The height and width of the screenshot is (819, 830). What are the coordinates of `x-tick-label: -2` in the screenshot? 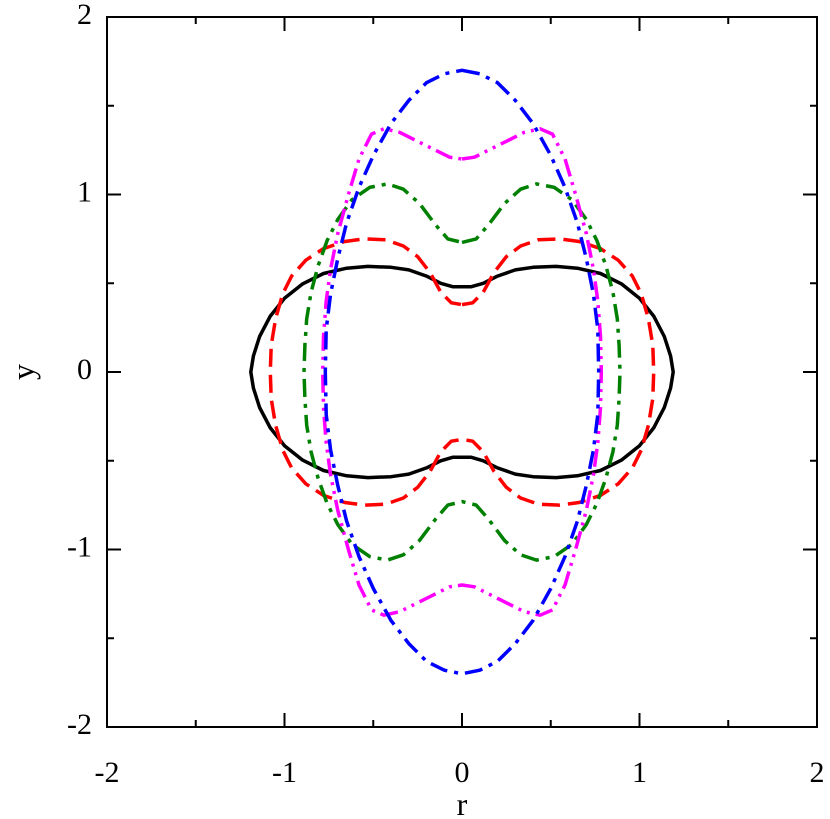 It's located at (107, 772).